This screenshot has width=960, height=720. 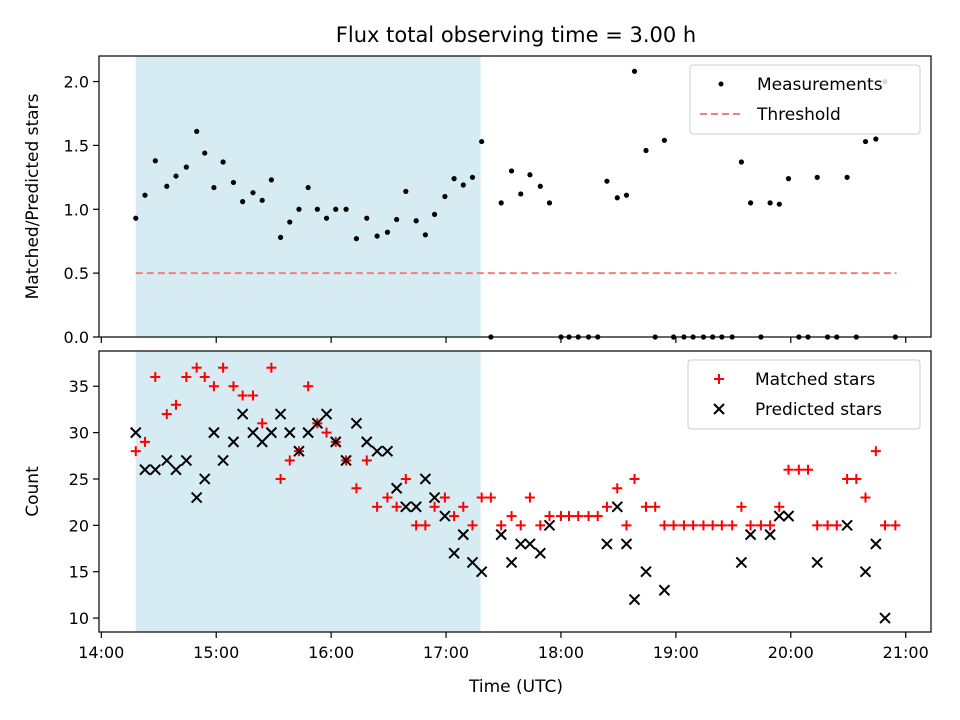 What do you see at coordinates (76, 209) in the screenshot?
I see `y-tick-label: 1.0` at bounding box center [76, 209].